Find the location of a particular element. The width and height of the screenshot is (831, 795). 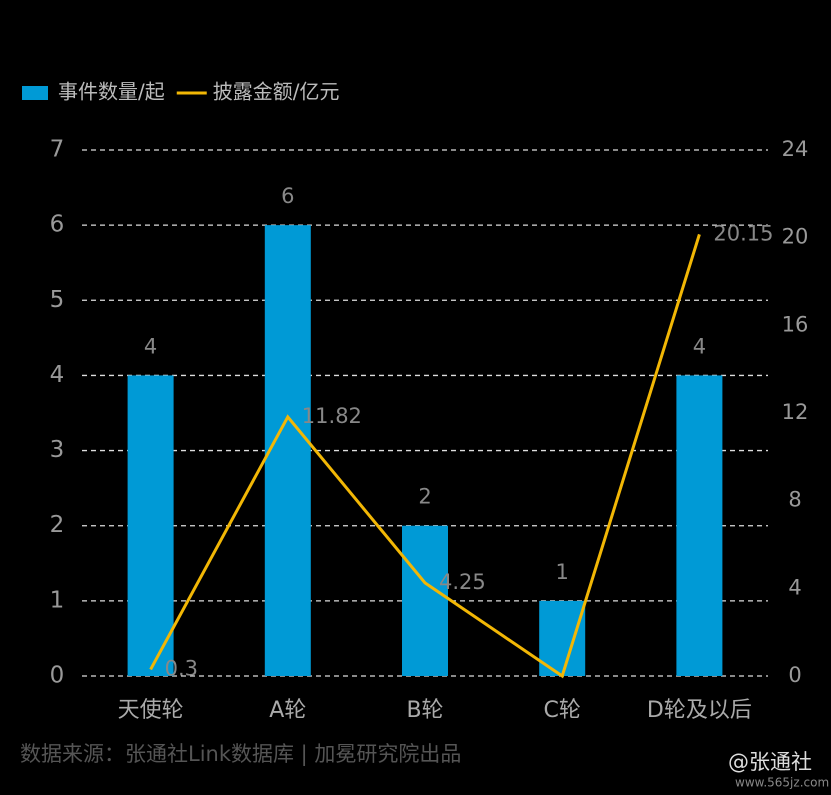

x-tick-label: C轮 is located at coordinates (562, 710).